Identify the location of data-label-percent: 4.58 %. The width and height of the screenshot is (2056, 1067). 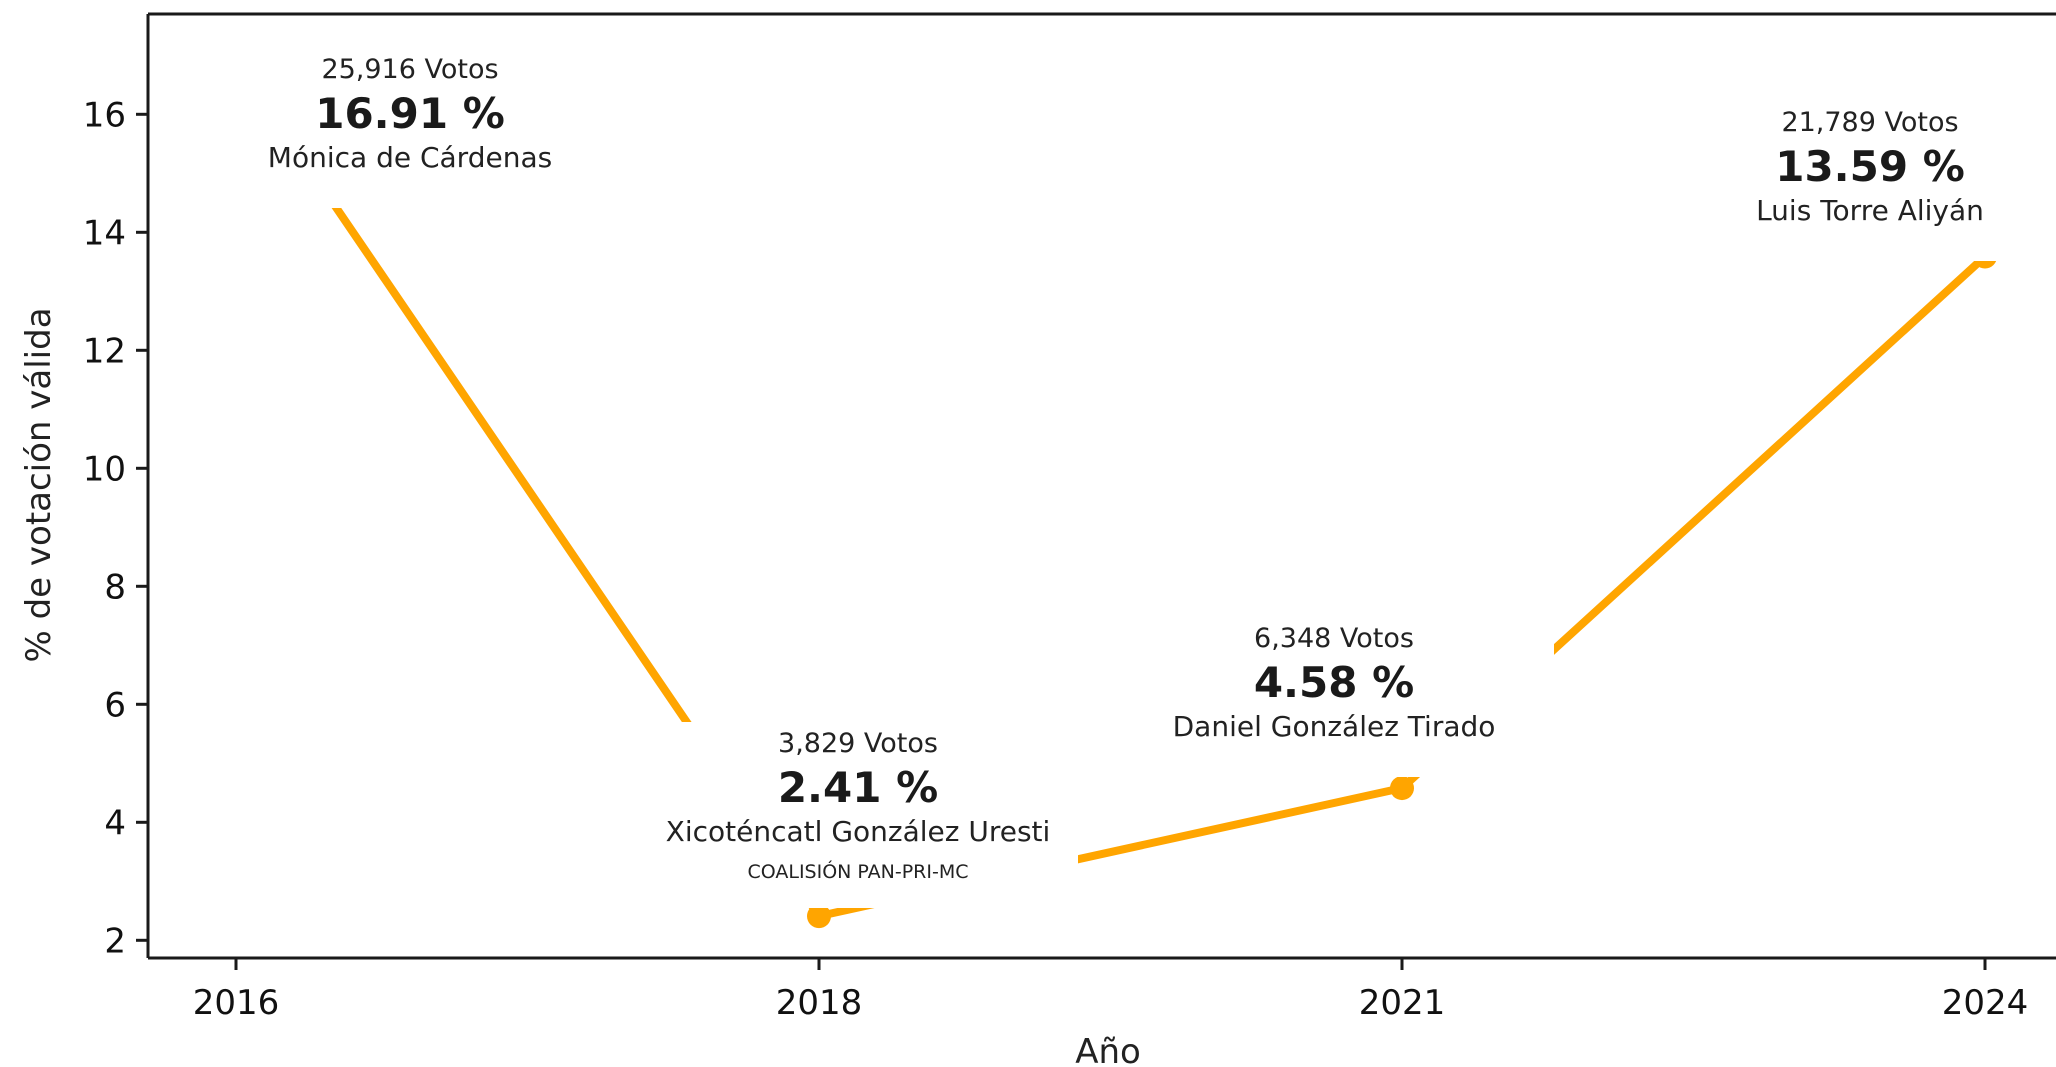
(1334, 682).